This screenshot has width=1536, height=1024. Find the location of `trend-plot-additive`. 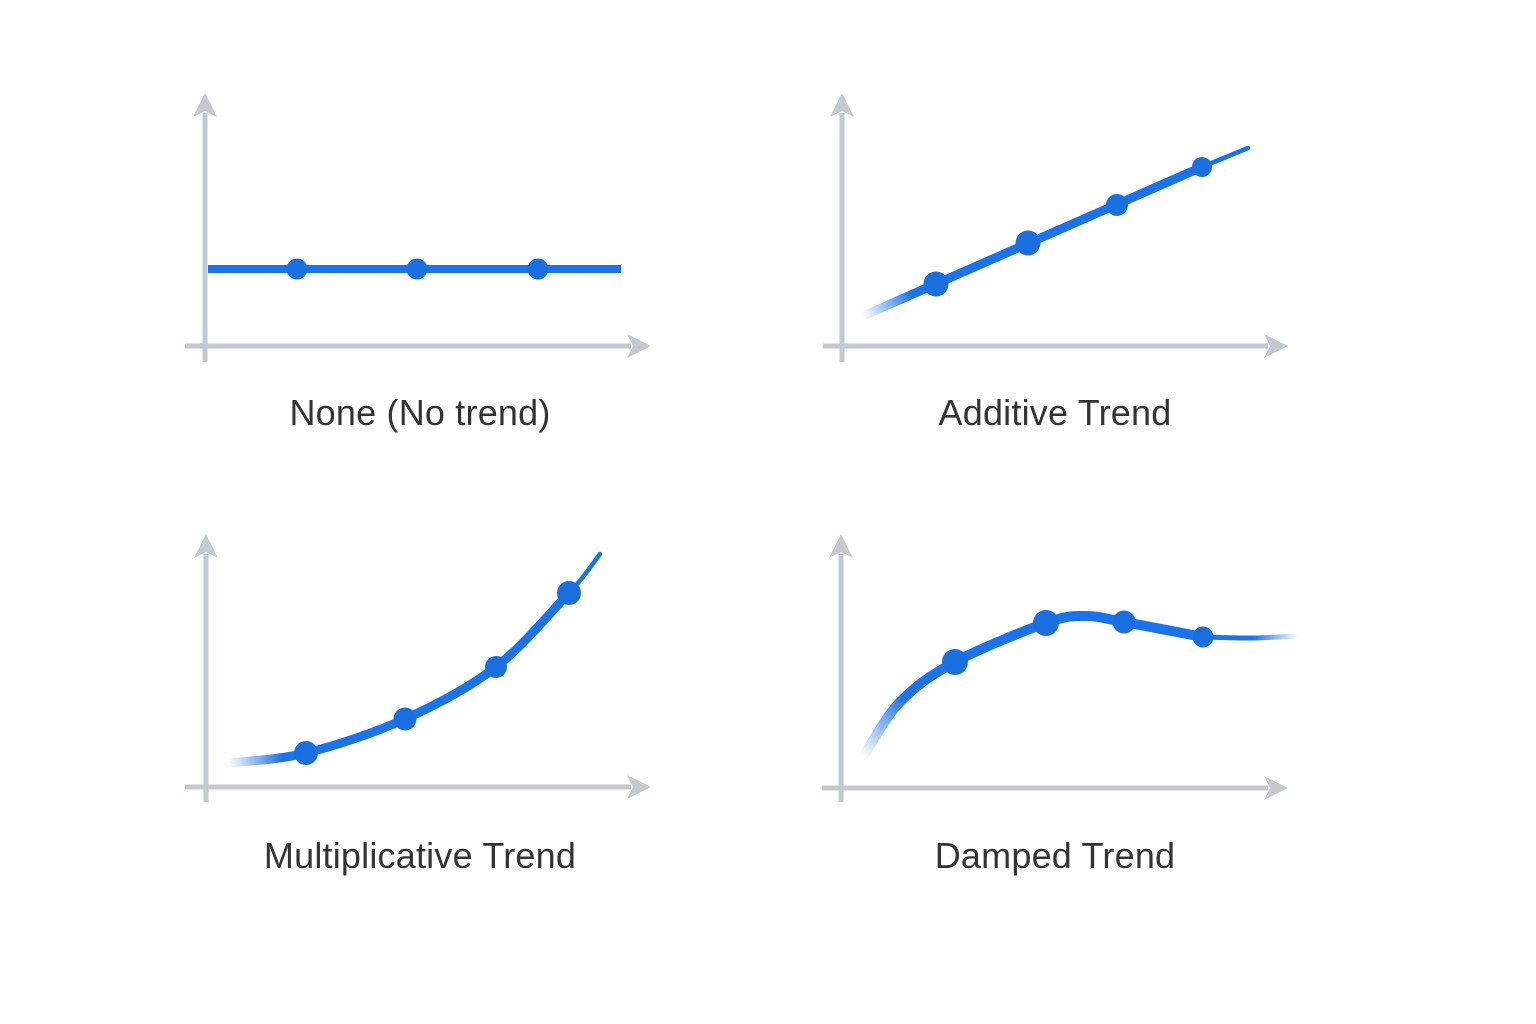

trend-plot-additive is located at coordinates (1055, 227).